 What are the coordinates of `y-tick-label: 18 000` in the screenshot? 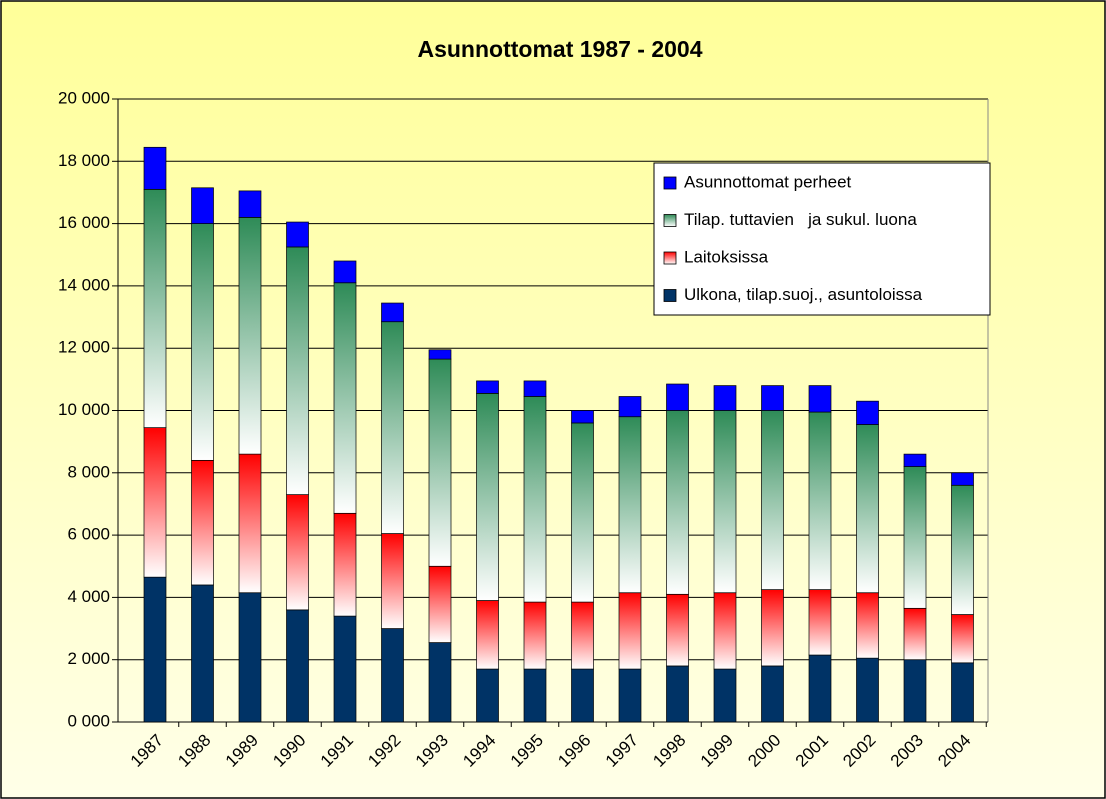 It's located at (84, 160).